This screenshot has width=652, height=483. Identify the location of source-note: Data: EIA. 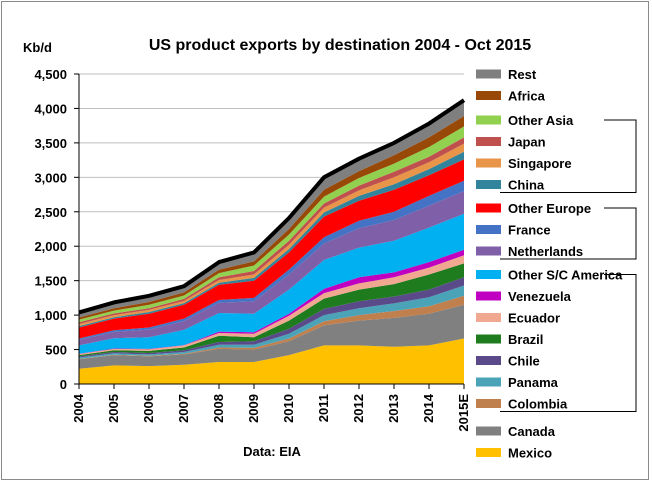
(272, 451).